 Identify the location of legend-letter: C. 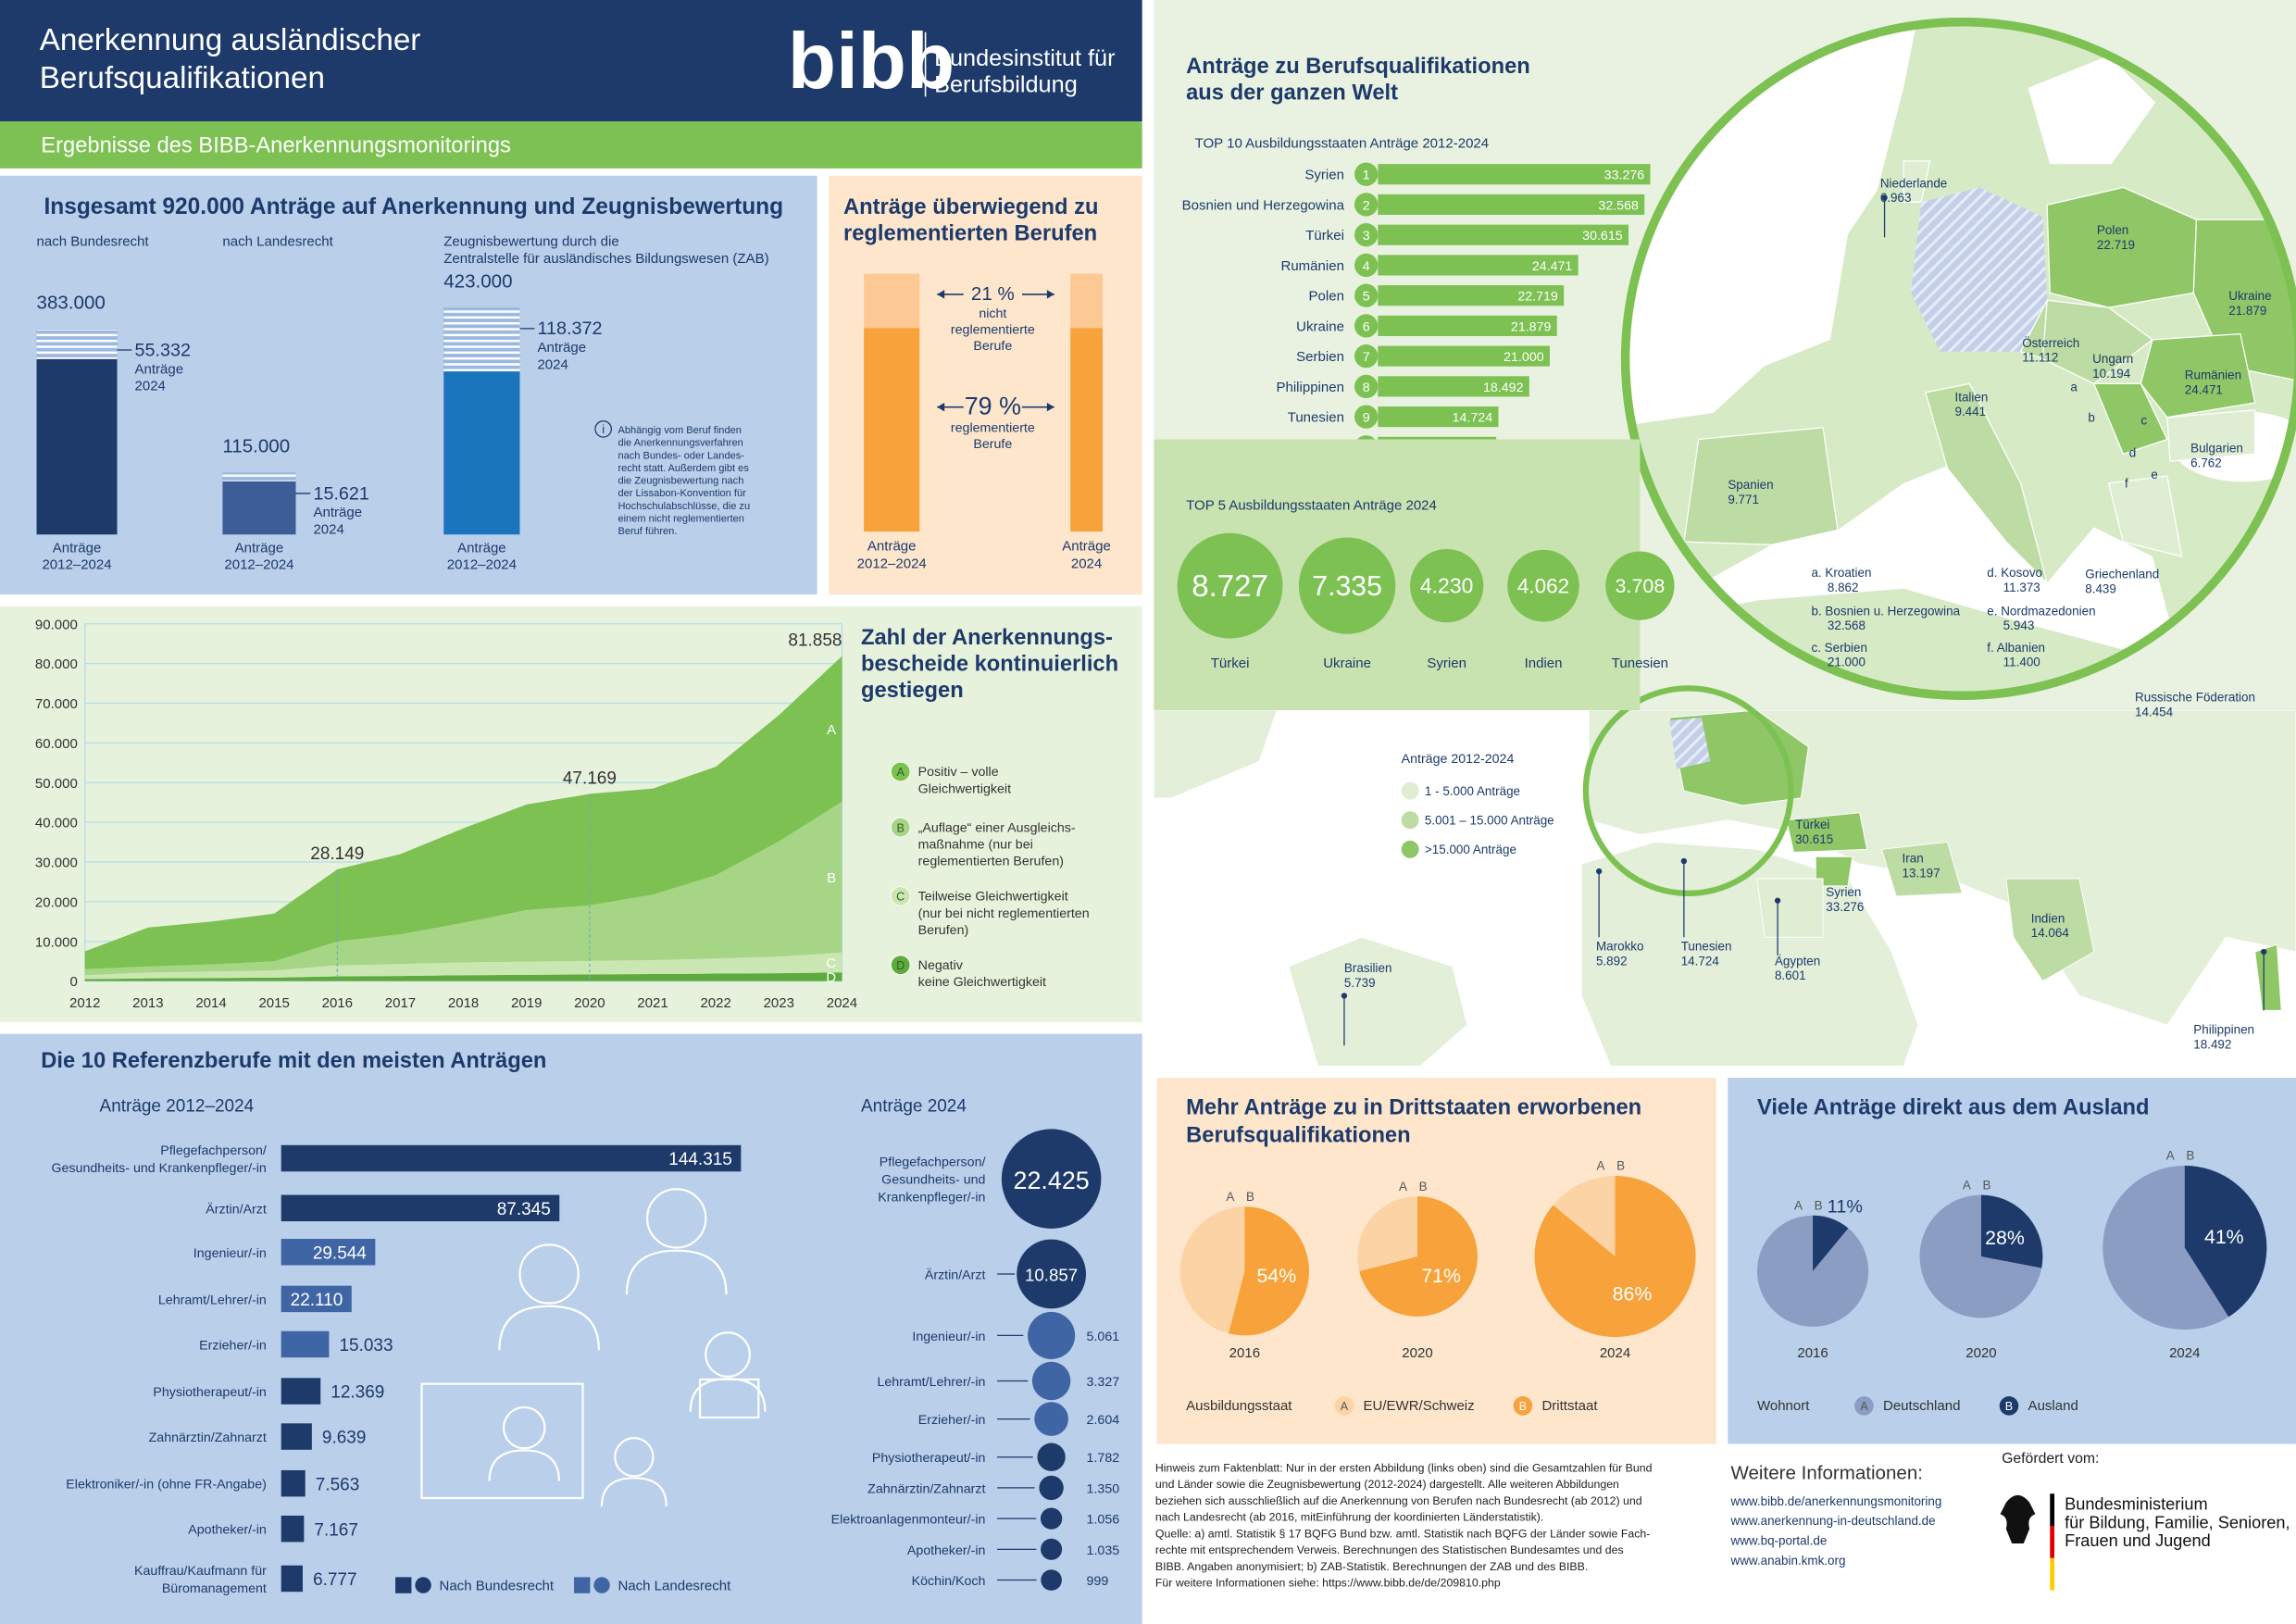
(900, 897).